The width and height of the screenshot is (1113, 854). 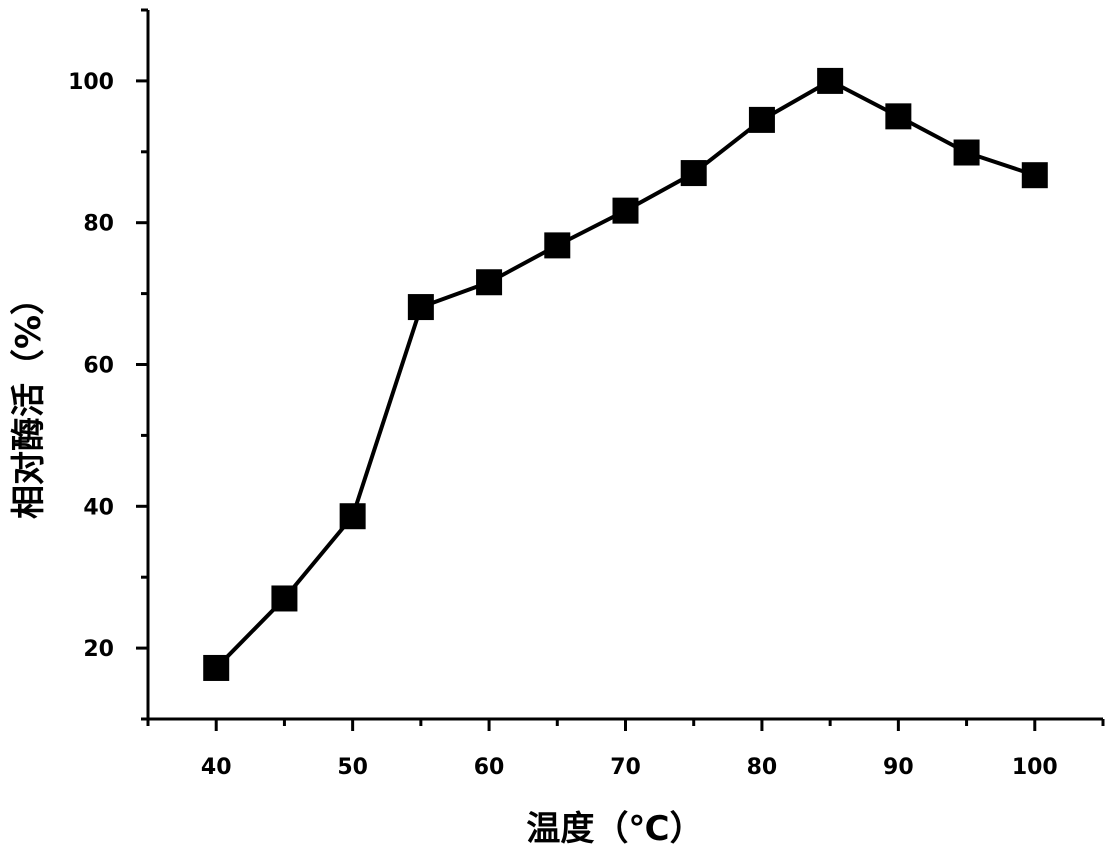 I want to click on x-tick-label: 50, so click(x=352, y=767).